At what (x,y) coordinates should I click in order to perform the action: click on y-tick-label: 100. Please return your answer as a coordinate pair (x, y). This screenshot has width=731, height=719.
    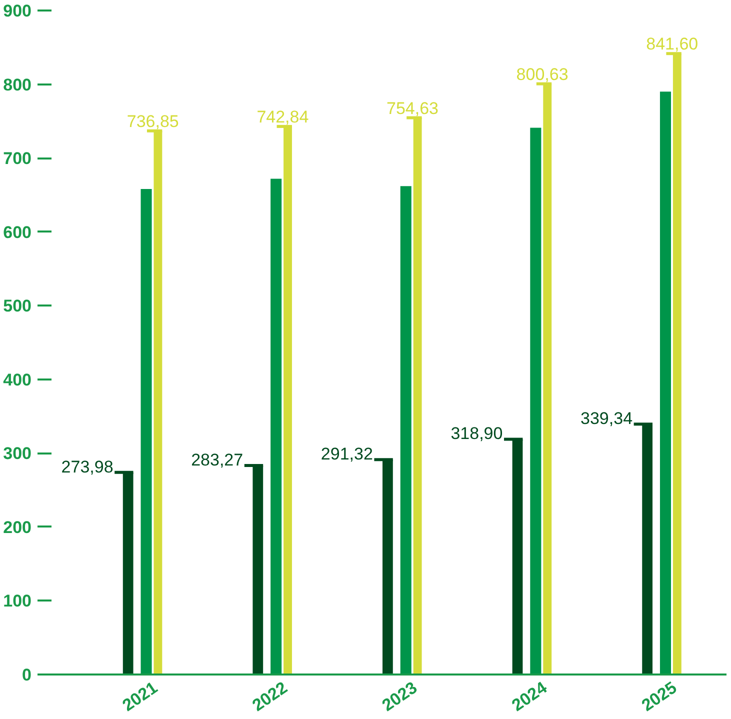
    Looking at the image, I should click on (17, 601).